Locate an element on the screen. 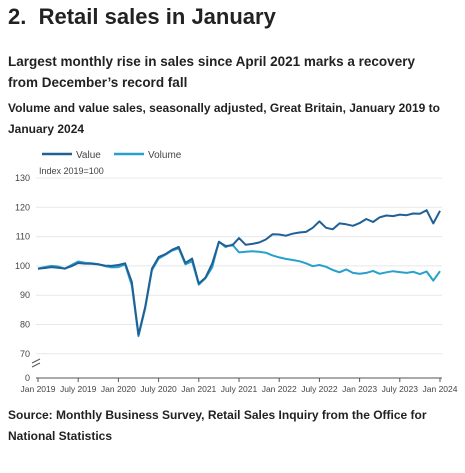 This screenshot has width=465, height=473. axis-break-mark is located at coordinates (36, 363).